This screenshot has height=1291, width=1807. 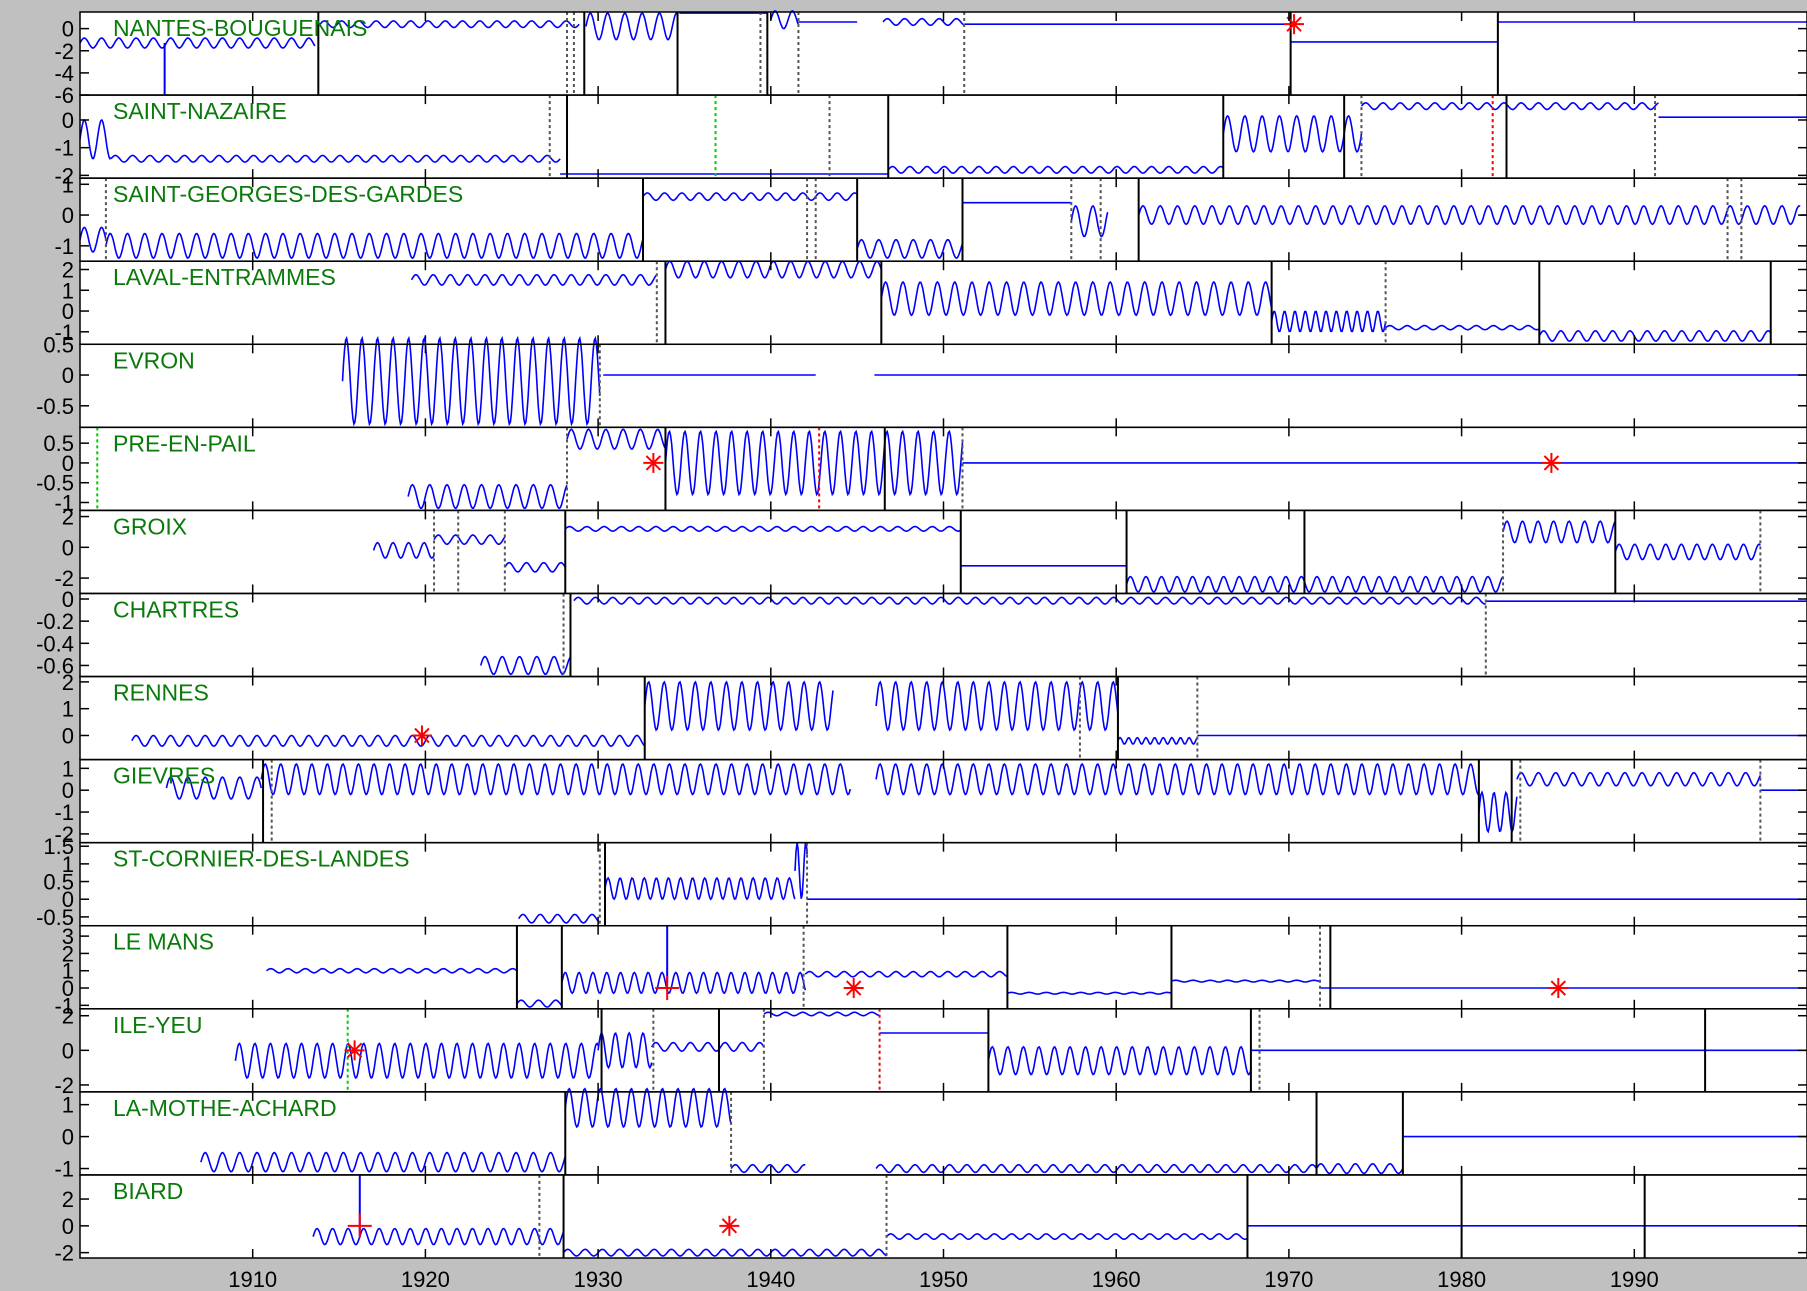 What do you see at coordinates (148, 1191) in the screenshot?
I see `station-label: BIARD` at bounding box center [148, 1191].